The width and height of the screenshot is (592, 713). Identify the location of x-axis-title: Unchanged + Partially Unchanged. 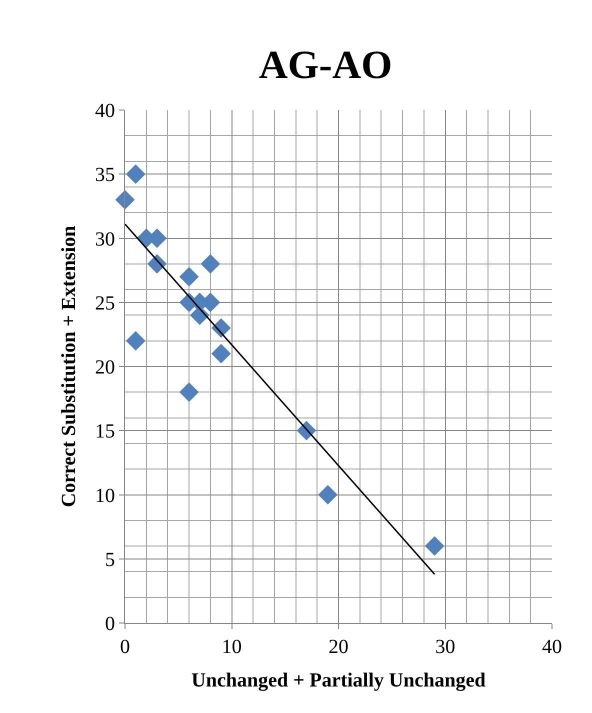
(338, 681).